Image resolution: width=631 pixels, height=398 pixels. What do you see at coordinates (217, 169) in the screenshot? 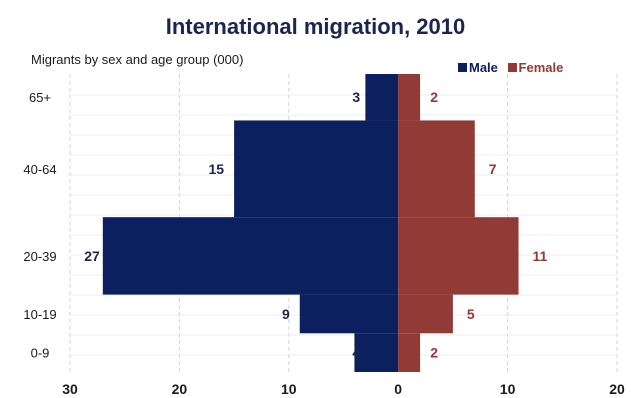
I see `data-label-male-40-64: 15` at bounding box center [217, 169].